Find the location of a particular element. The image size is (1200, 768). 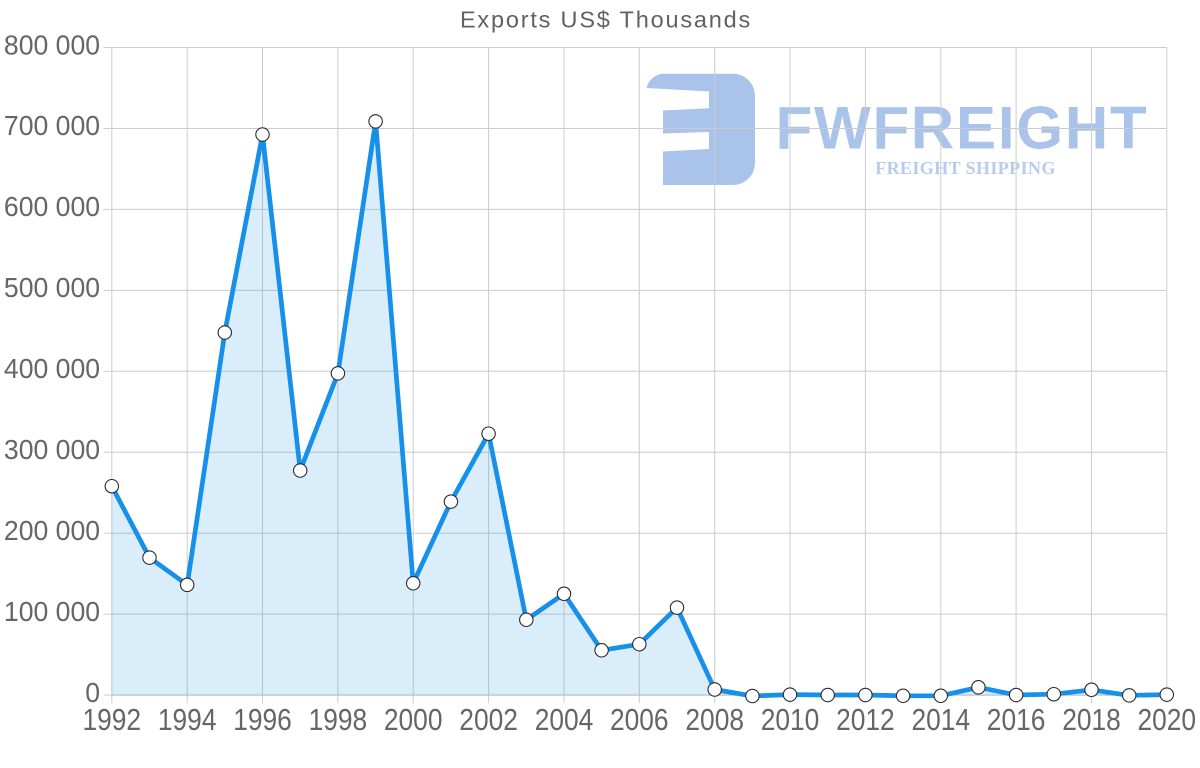

svg-text: Exports US$ Thousands is located at coordinates (606, 20).